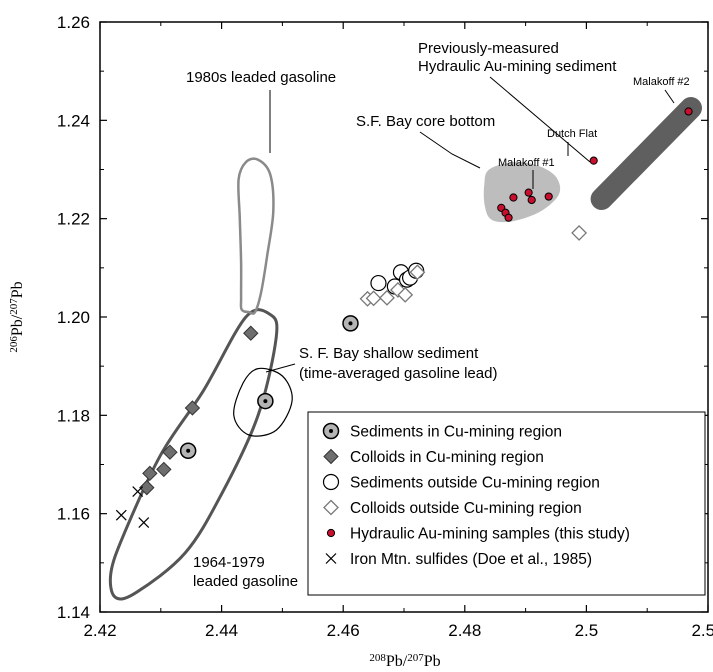 The image size is (713, 672). What do you see at coordinates (245, 581) in the screenshot?
I see `annotation-gas-1964-line2: leaded gasoline` at bounding box center [245, 581].